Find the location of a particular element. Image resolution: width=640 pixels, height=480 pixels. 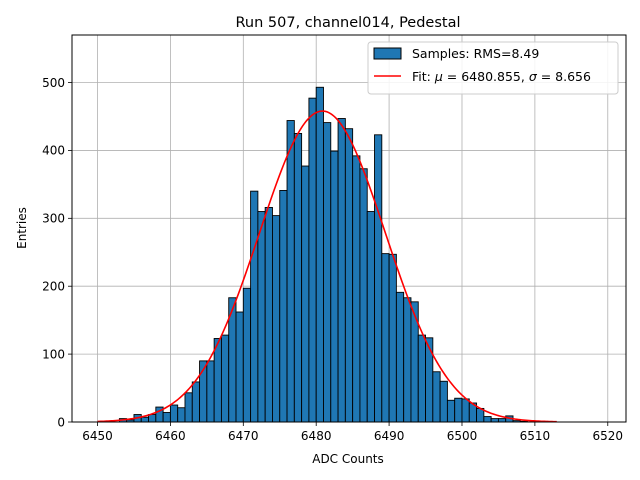

legend-fit-mu-symbol: μ is located at coordinates (438, 76).